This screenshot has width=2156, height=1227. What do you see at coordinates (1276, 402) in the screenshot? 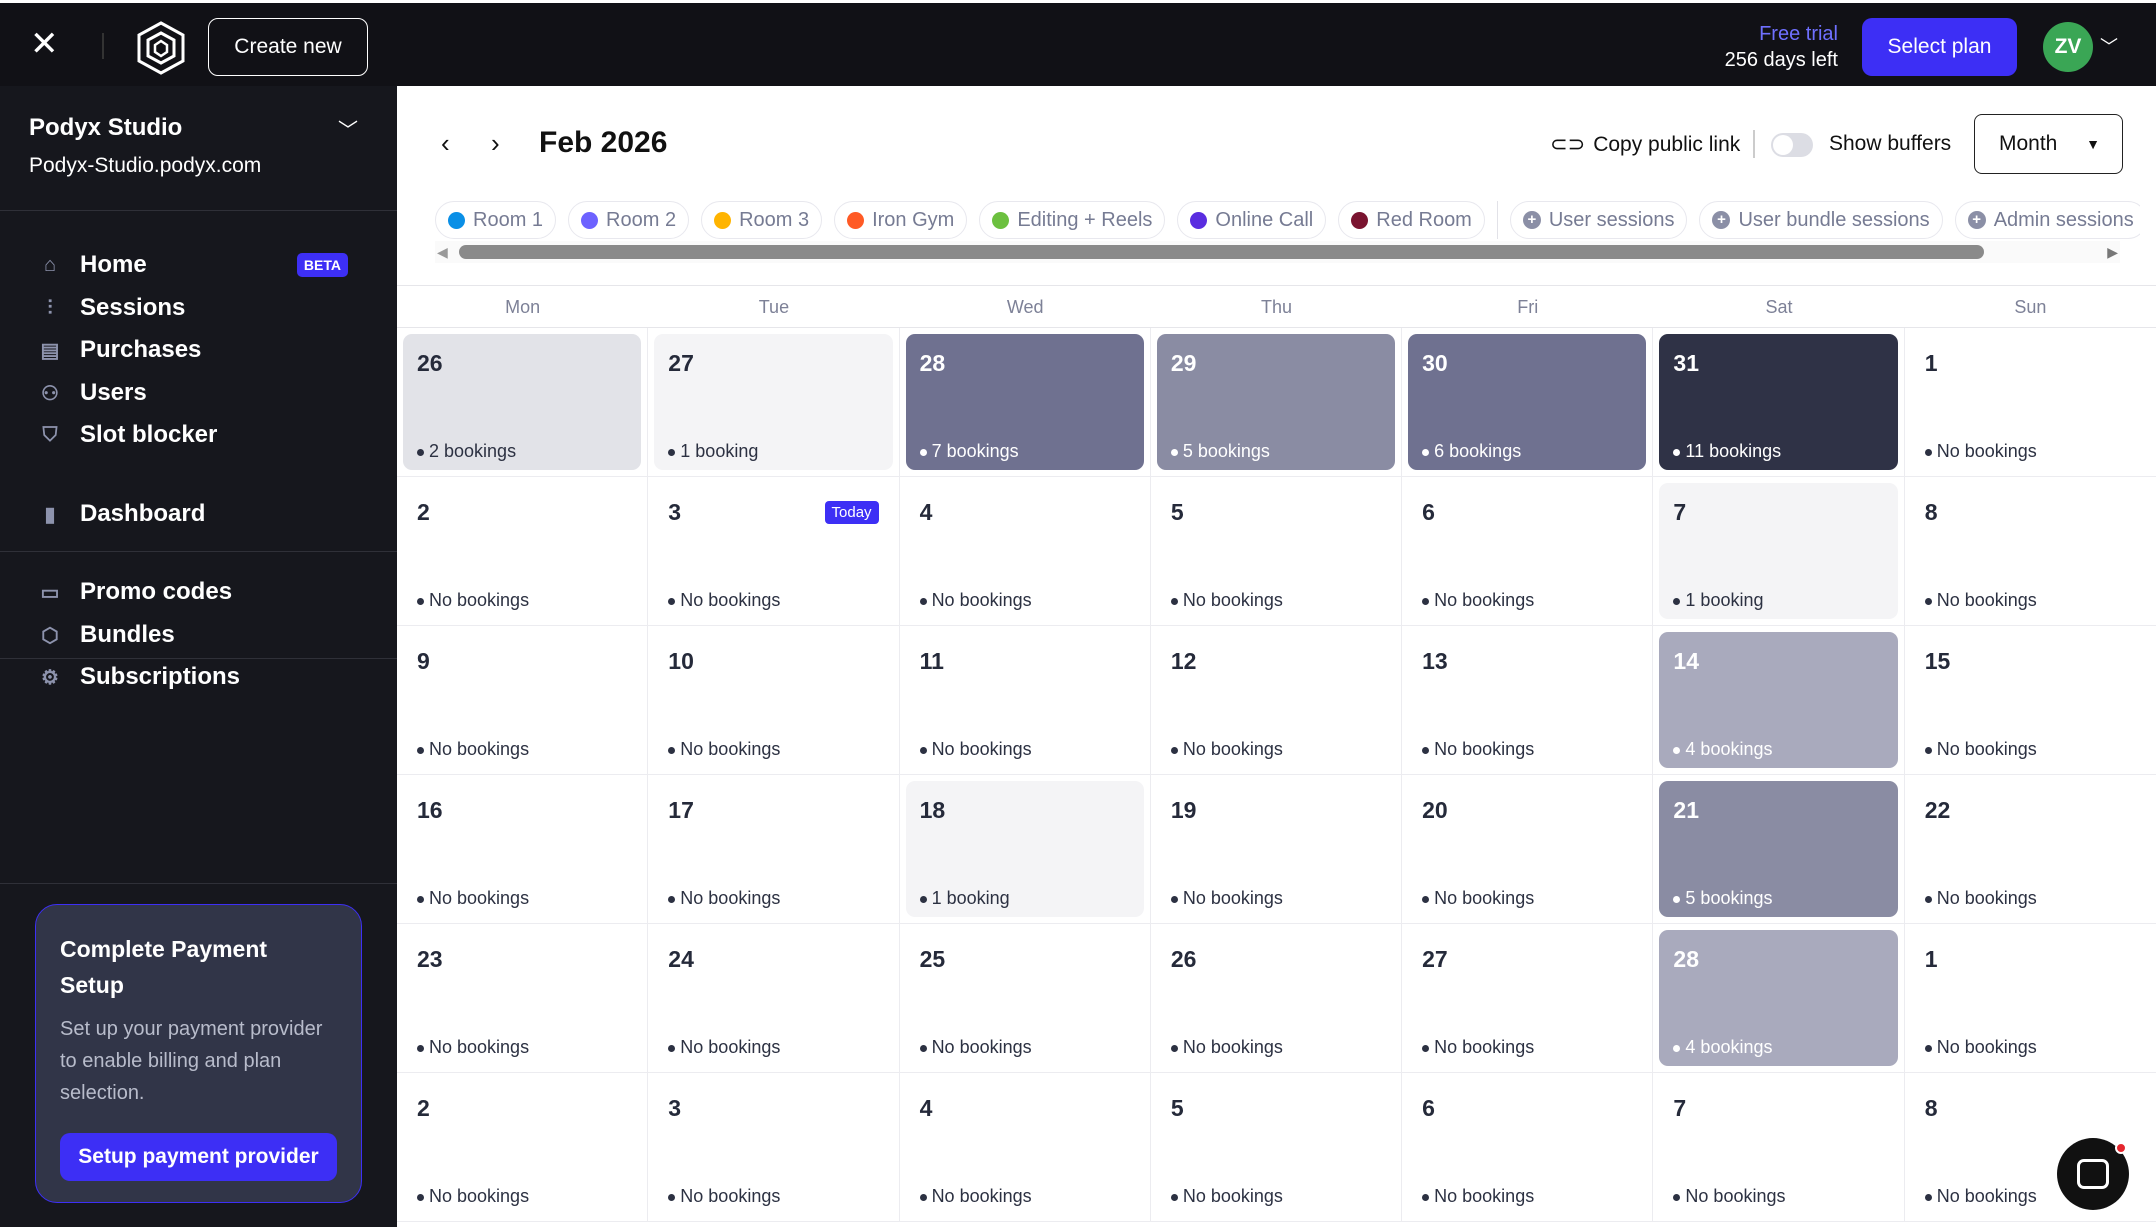
I see `day-cell: 29 5 bookings` at bounding box center [1276, 402].